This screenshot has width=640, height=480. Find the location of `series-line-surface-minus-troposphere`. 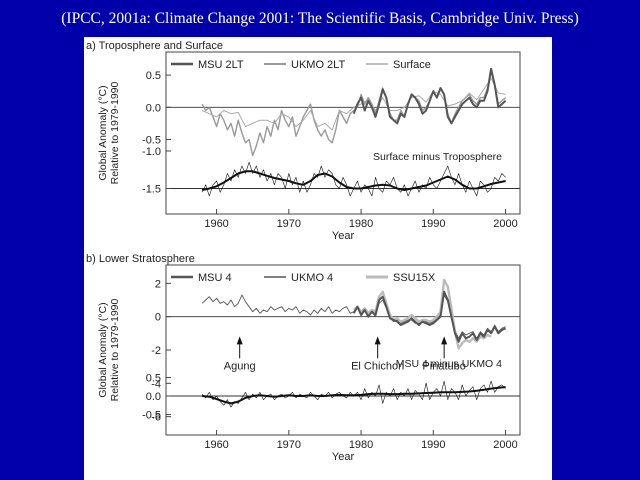

series-line-surface-minus-troposphere is located at coordinates (353, 179).